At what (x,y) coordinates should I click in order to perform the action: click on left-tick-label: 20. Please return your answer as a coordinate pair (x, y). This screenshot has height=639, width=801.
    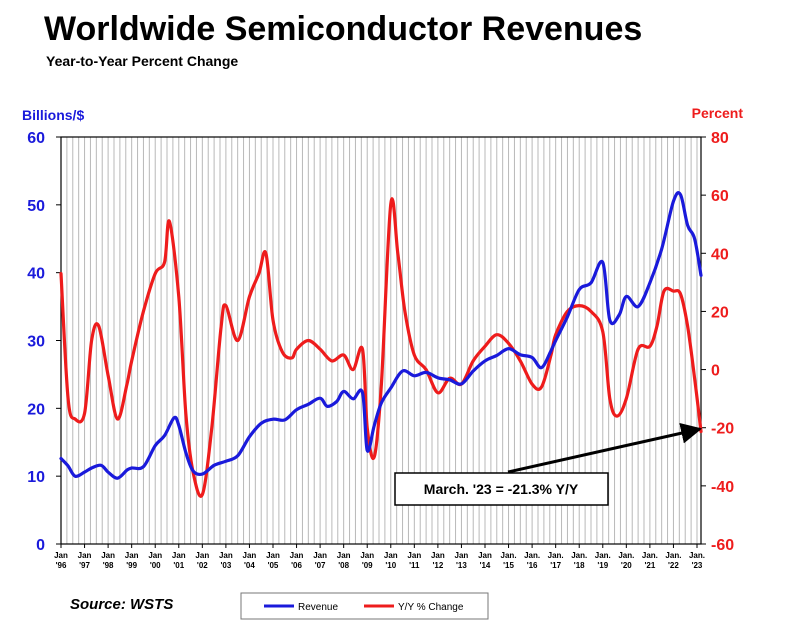
    Looking at the image, I should click on (36, 409).